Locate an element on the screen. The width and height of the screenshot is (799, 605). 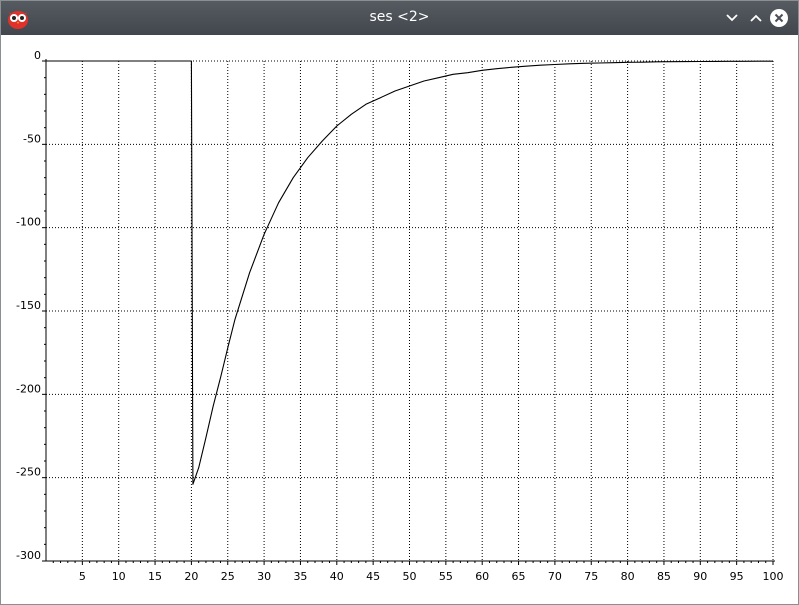
x-tick-label: 90 is located at coordinates (700, 576).